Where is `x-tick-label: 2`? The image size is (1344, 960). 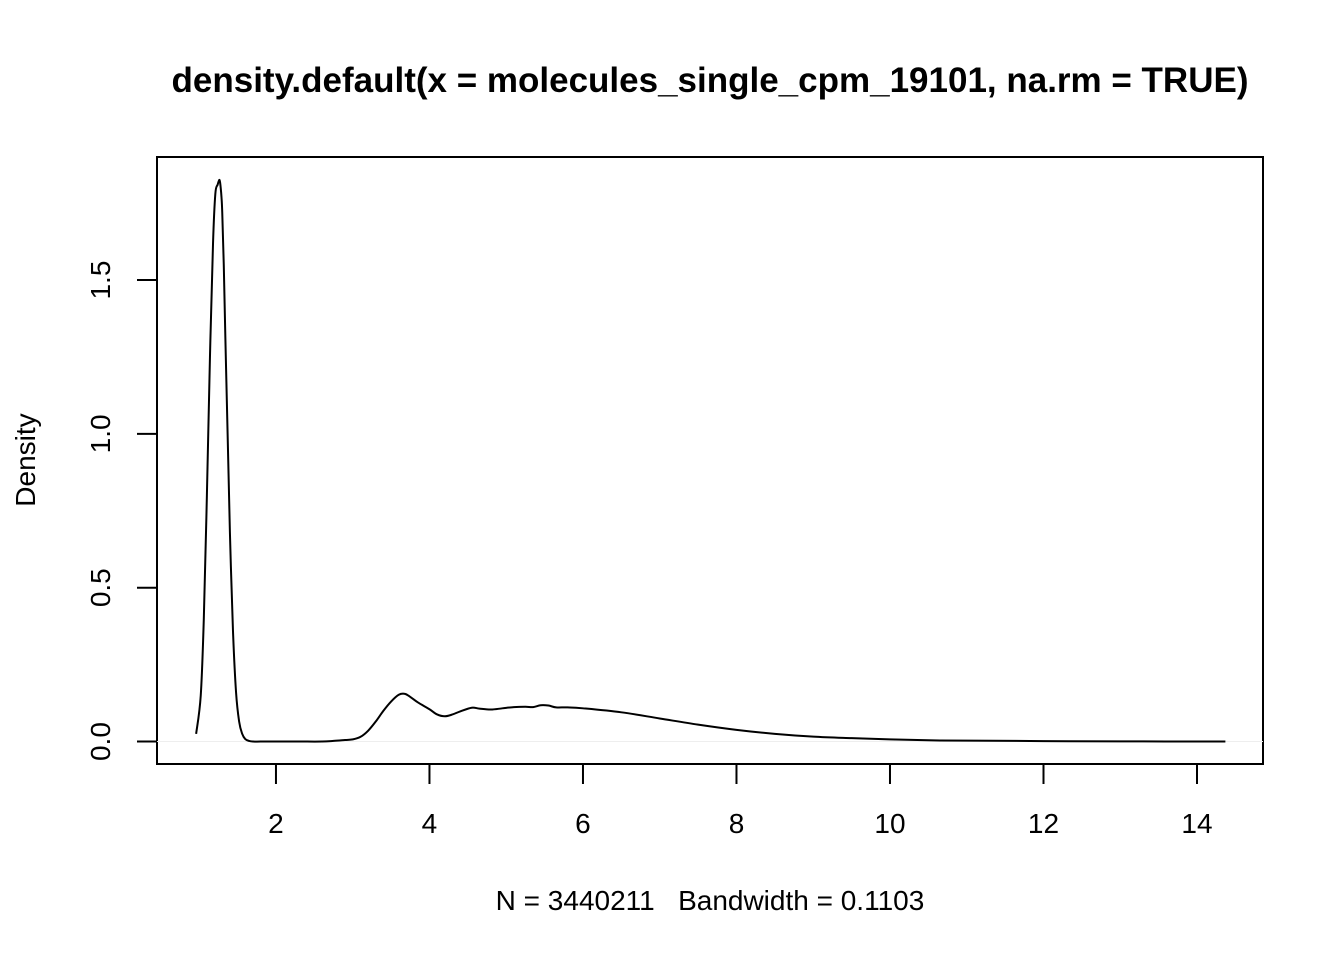 x-tick-label: 2 is located at coordinates (276, 823).